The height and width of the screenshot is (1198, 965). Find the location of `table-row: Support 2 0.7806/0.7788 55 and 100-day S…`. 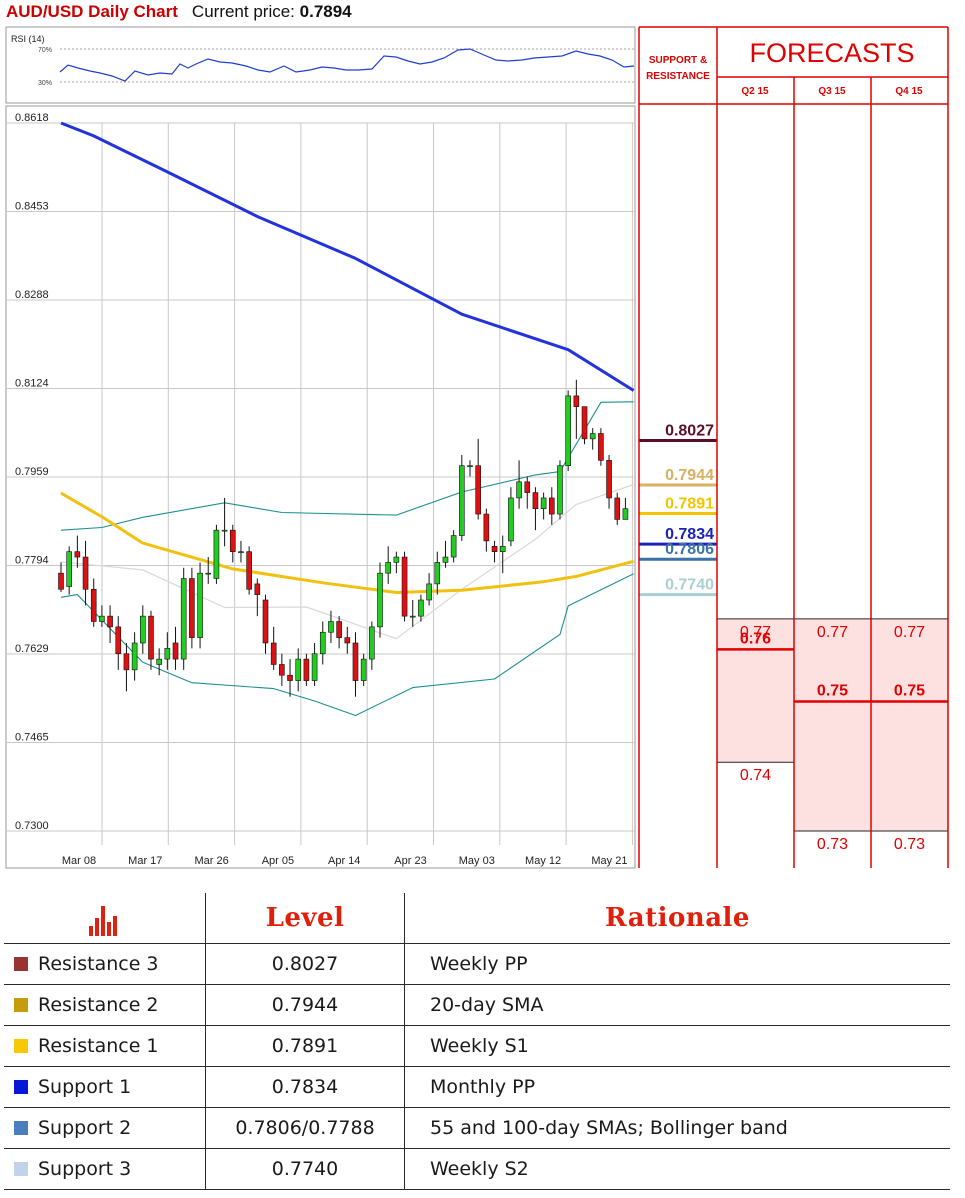

table-row: Support 2 0.7806/0.7788 55 and 100-day S… is located at coordinates (477, 1128).